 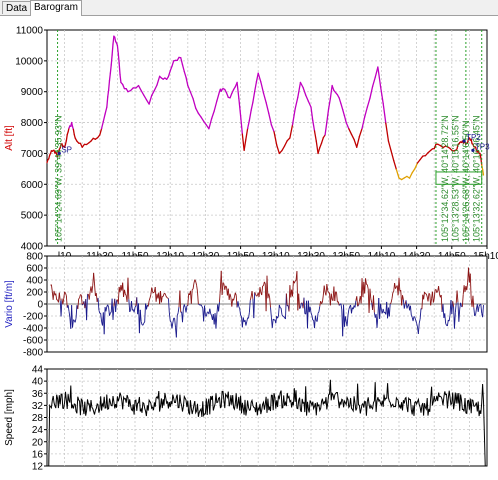 I want to click on start-coordinate-label: 105°14'24.69"W, 39°44'35.93"N, so click(x=59, y=178).